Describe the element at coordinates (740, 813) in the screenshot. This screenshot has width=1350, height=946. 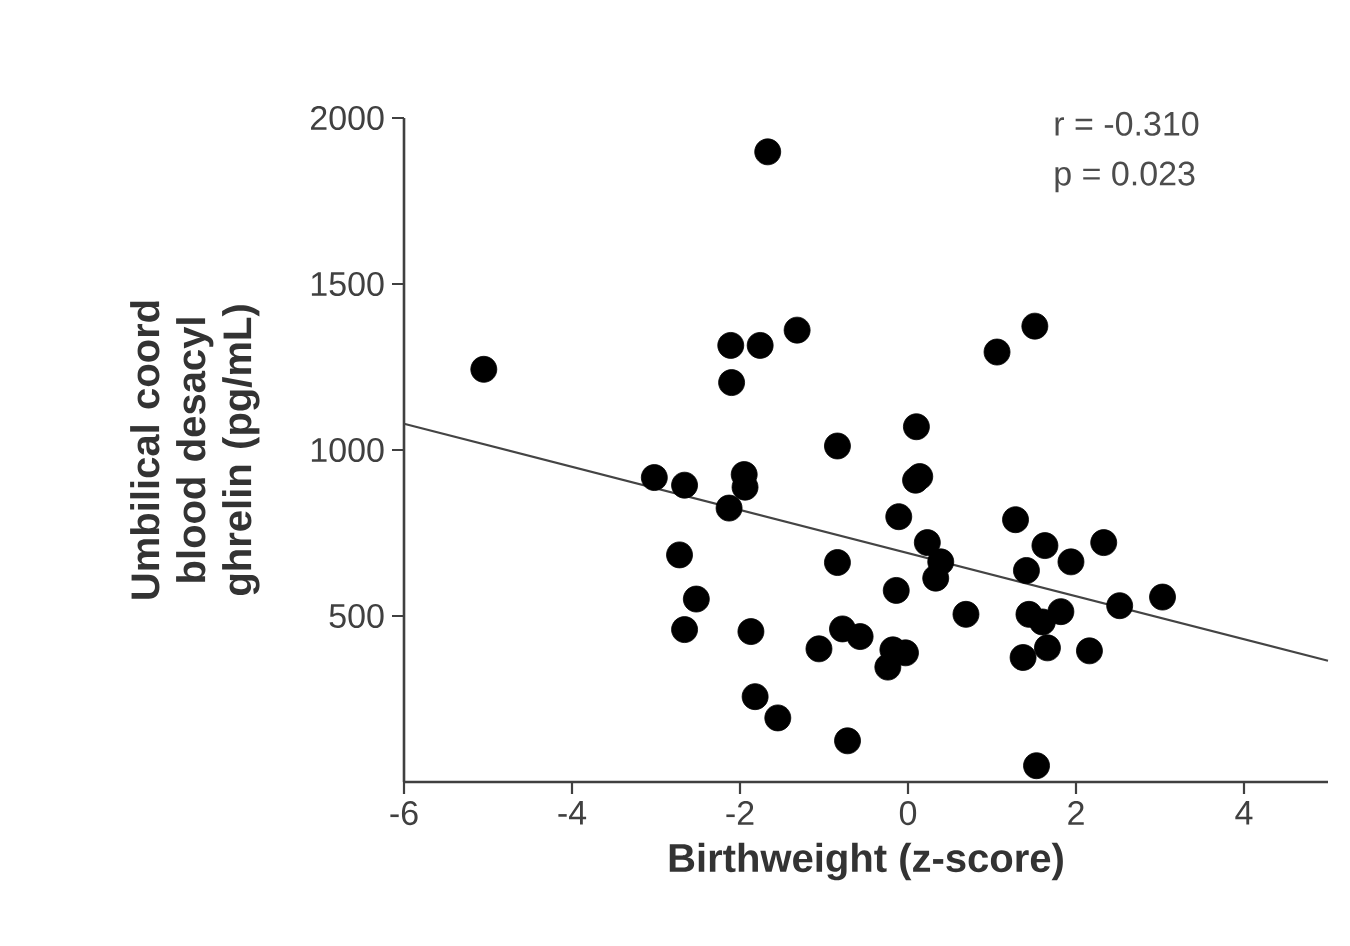
I see `x-tick-label: -2` at that location.